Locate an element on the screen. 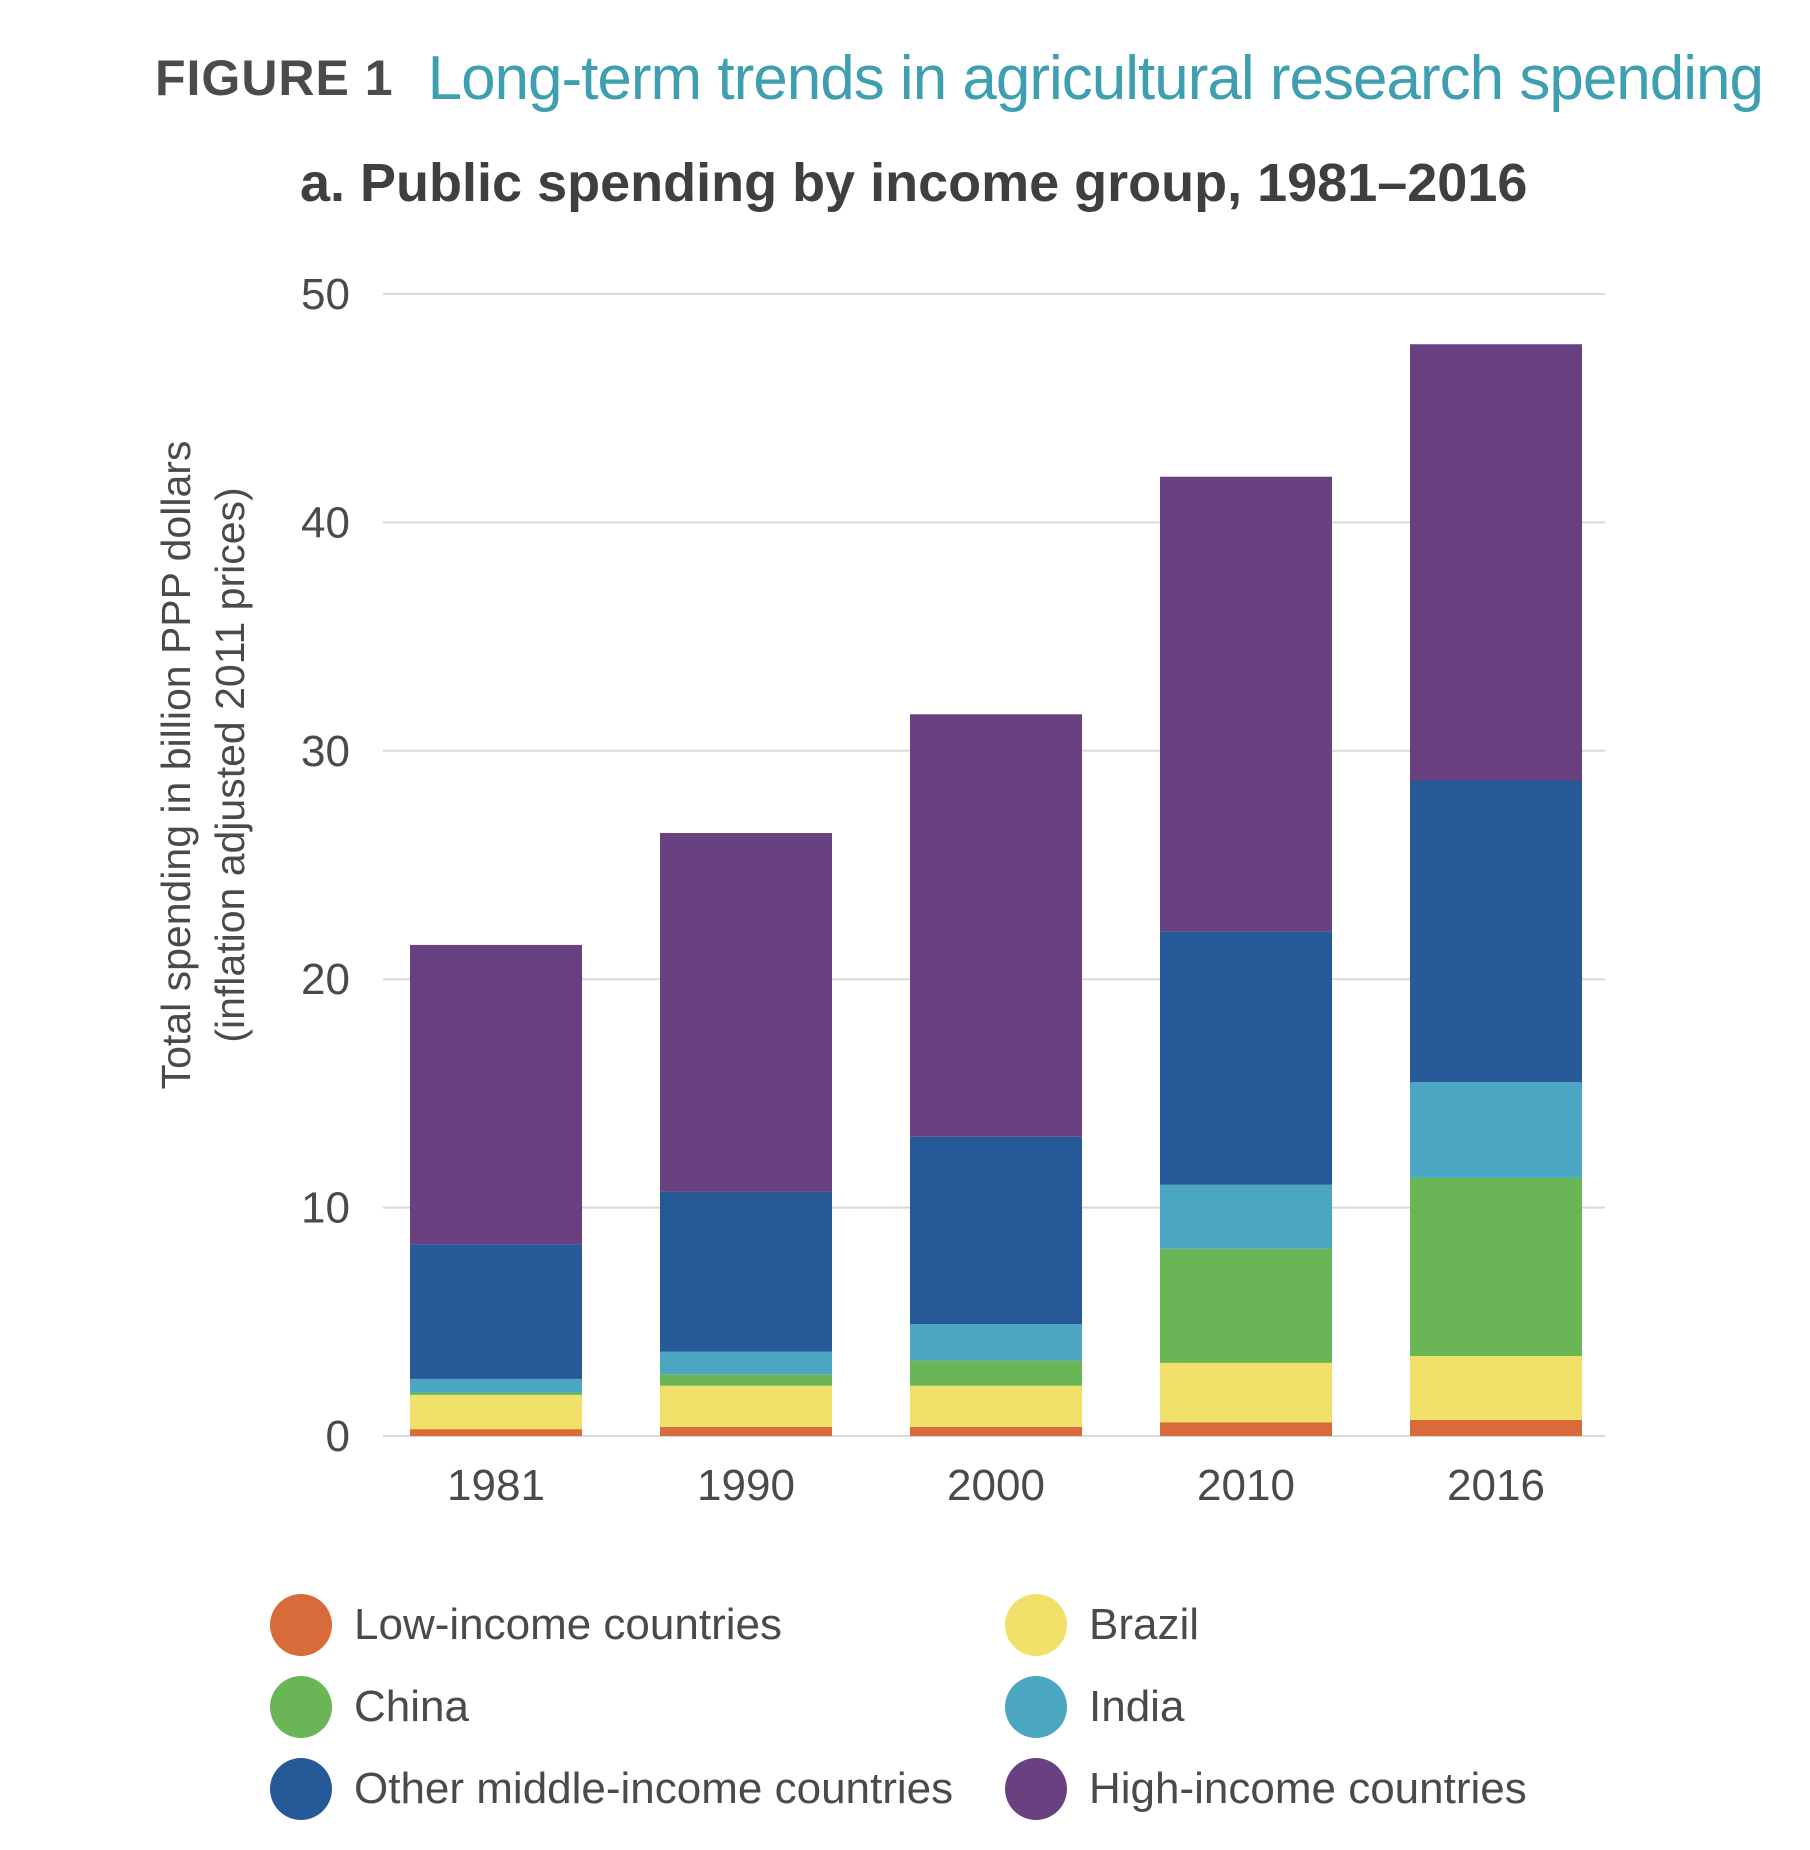  legend-item-brazil: Brazil is located at coordinates (1102, 1625).